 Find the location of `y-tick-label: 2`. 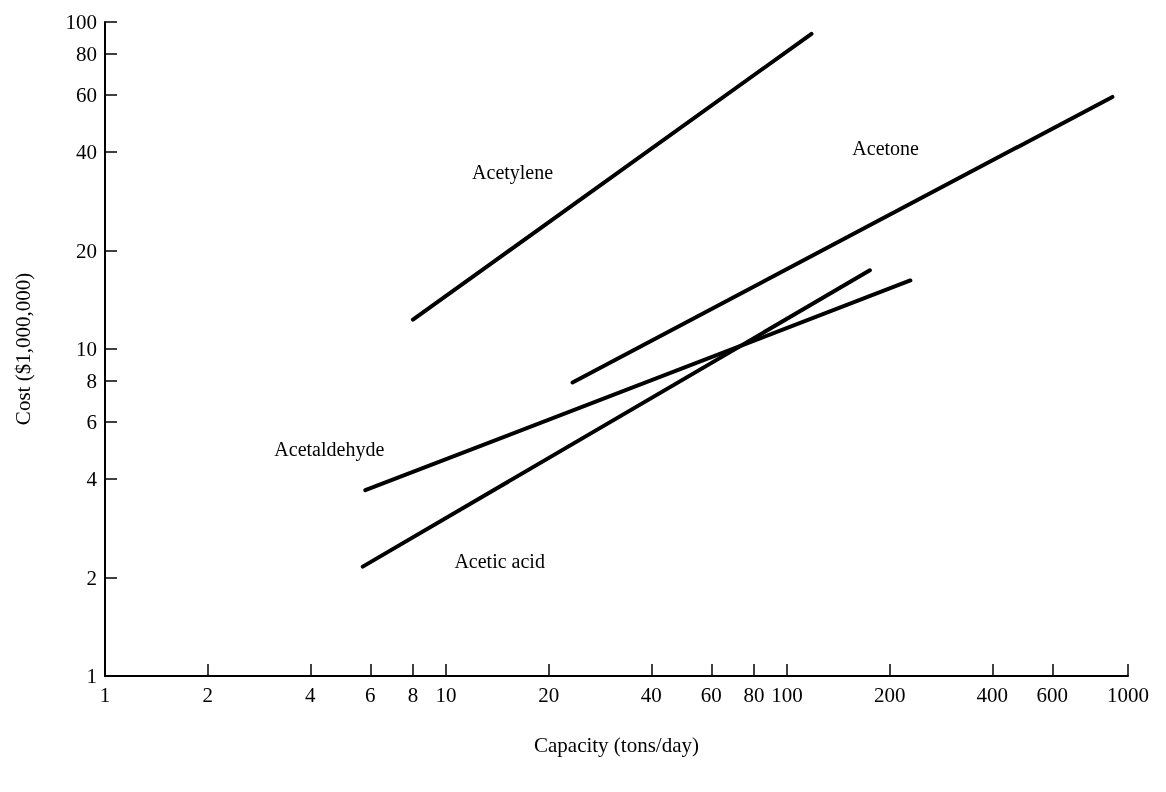

y-tick-label: 2 is located at coordinates (91, 577).